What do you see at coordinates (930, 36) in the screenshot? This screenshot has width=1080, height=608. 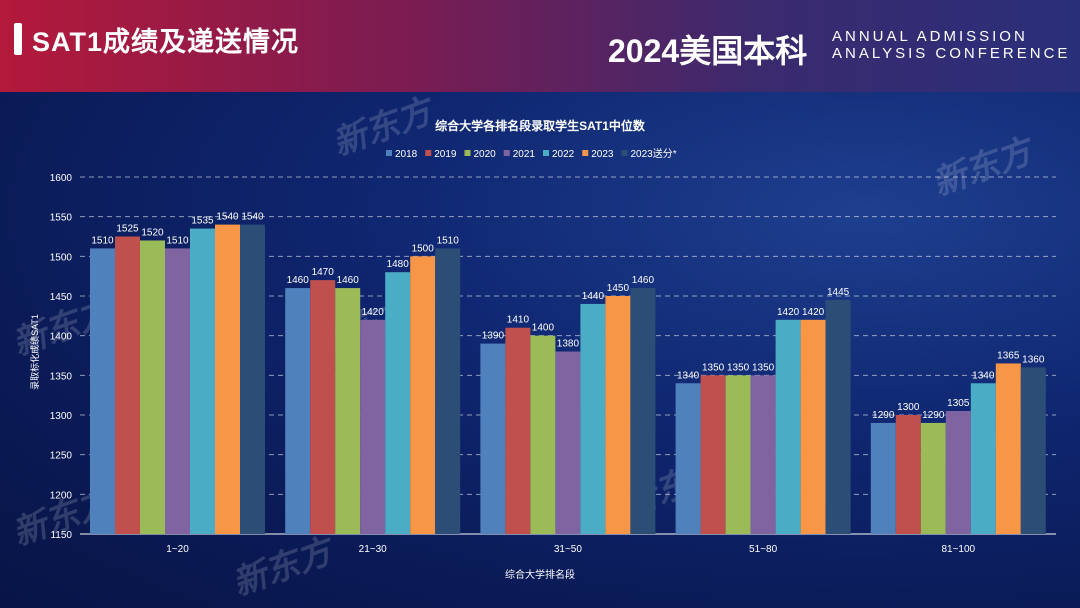 I see `conference-subtitle-line1: ANNUAL ADMISSION` at bounding box center [930, 36].